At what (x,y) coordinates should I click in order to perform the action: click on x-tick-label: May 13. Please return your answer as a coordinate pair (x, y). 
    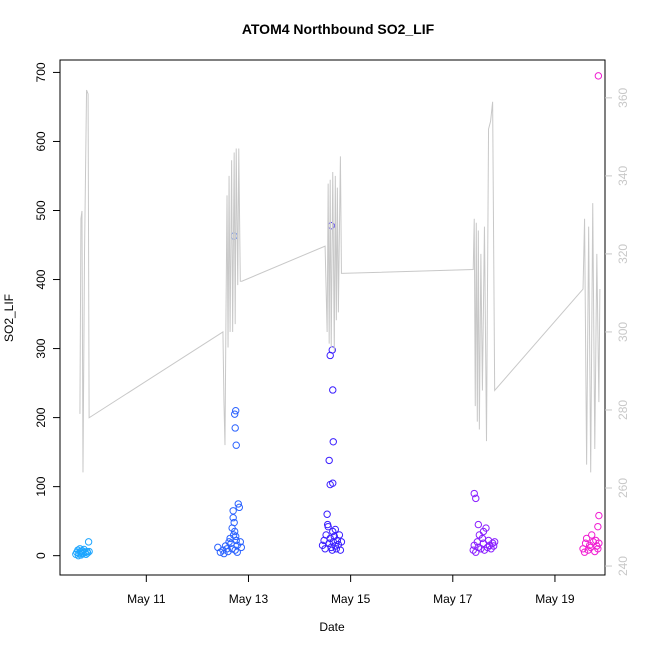
    Looking at the image, I should click on (249, 599).